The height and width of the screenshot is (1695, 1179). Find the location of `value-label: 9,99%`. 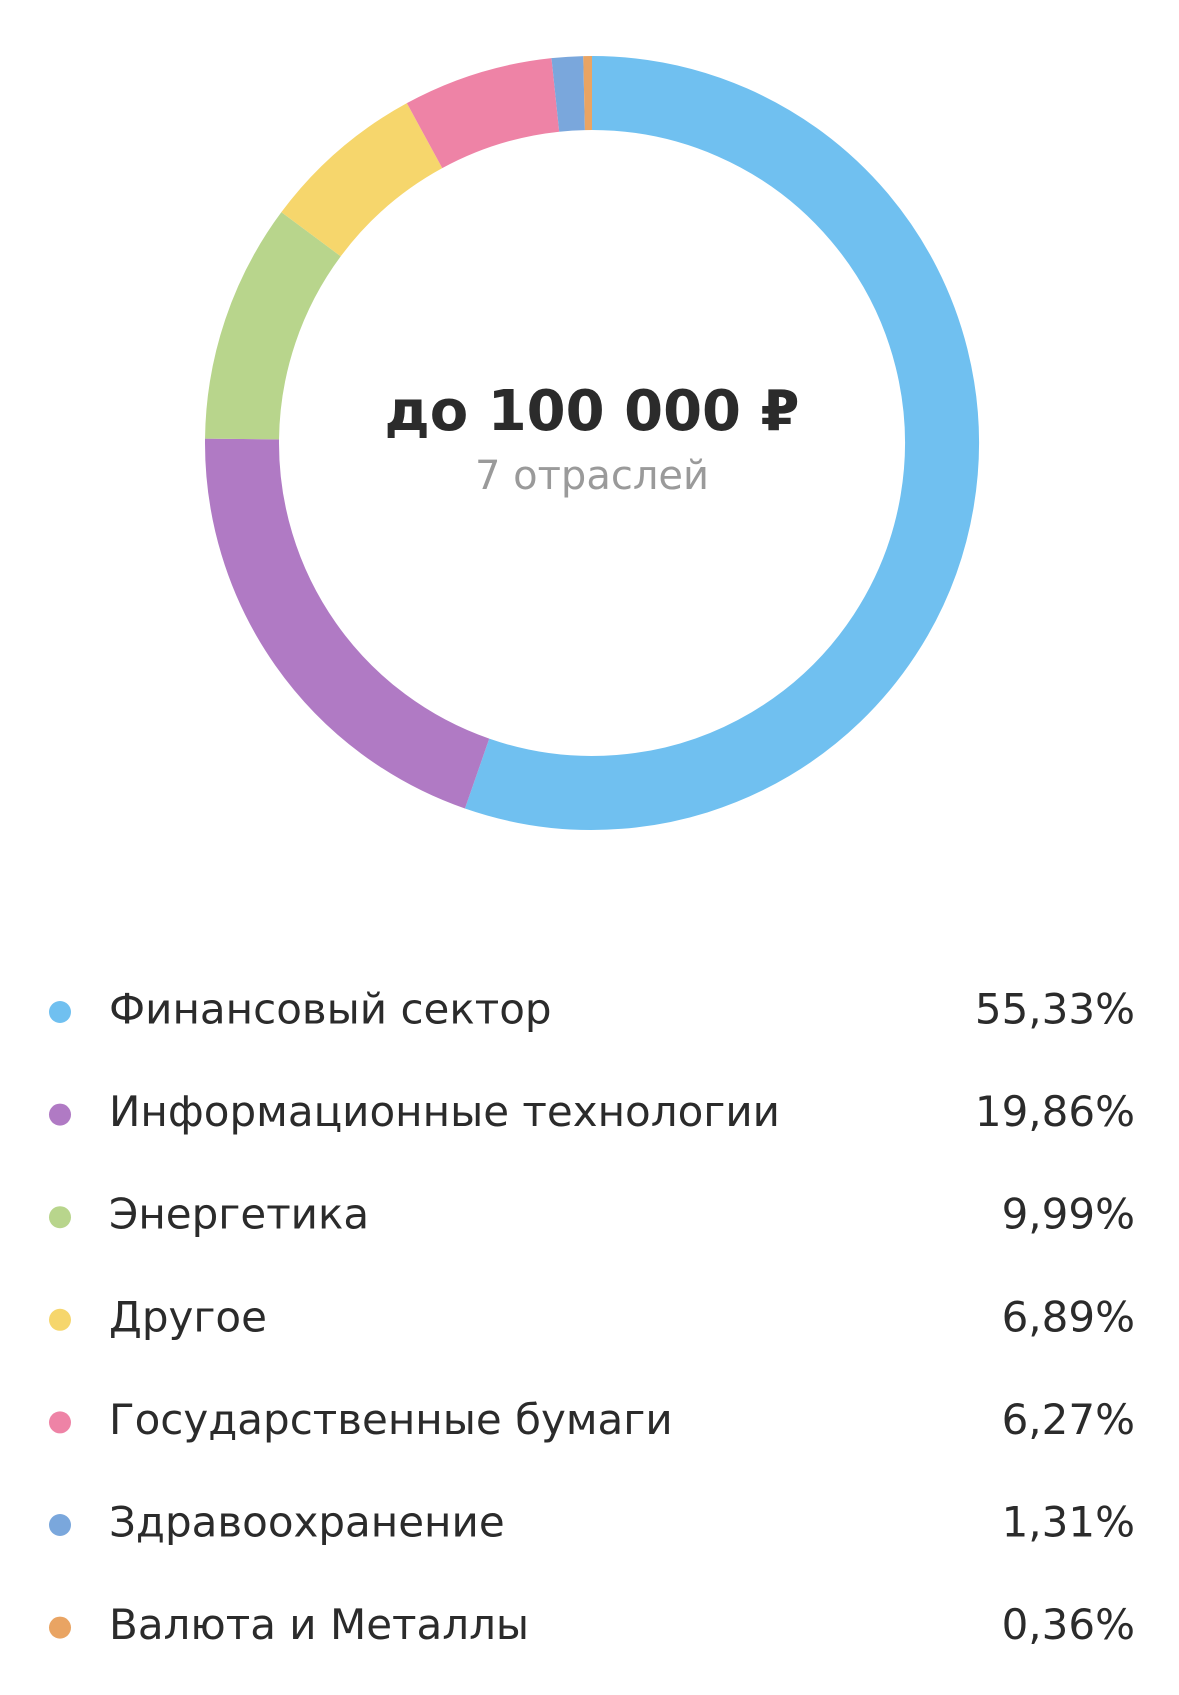

value-label: 9,99% is located at coordinates (1068, 1214).